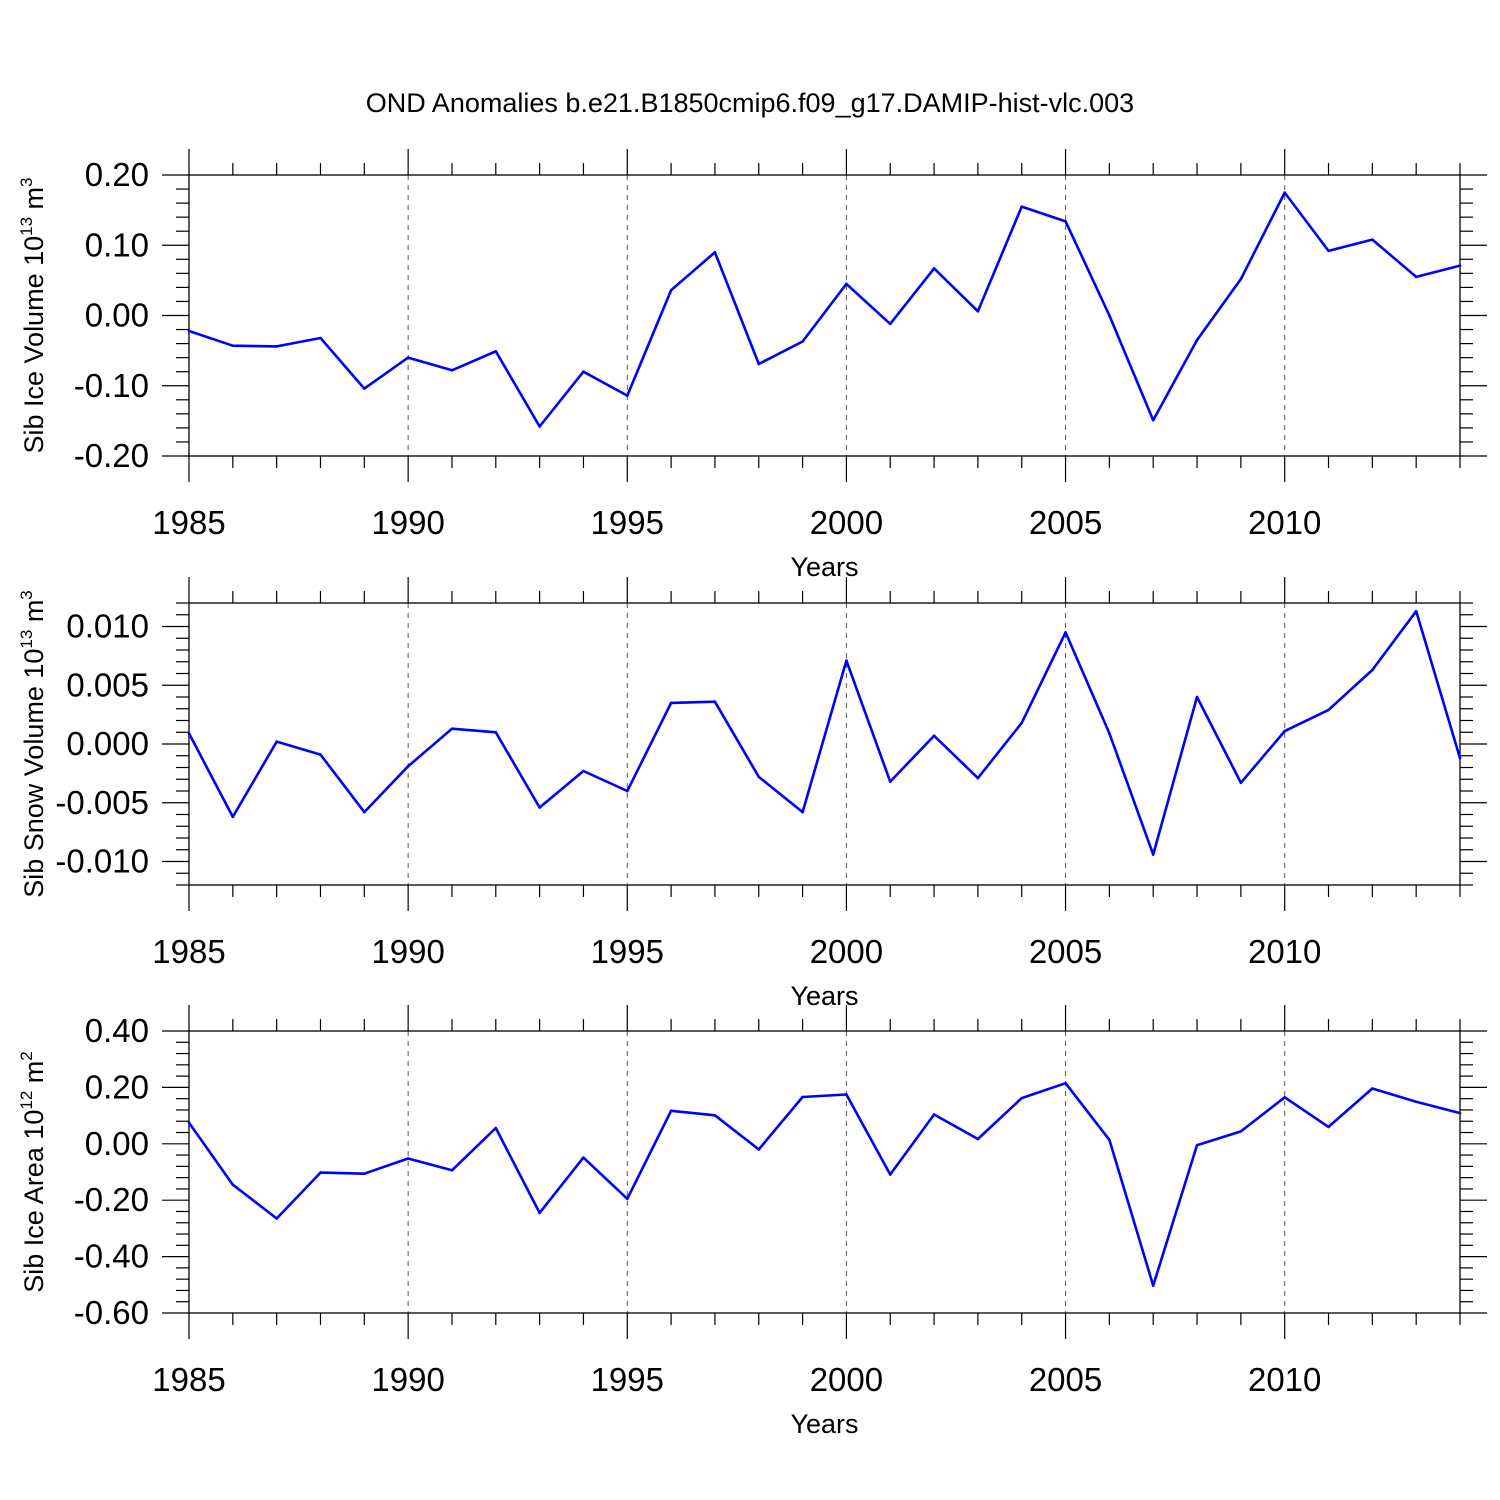 The image size is (1500, 1500). What do you see at coordinates (33, 1172) in the screenshot?
I see `y-axis-title: Sib Ice Area 1012 m2` at bounding box center [33, 1172].